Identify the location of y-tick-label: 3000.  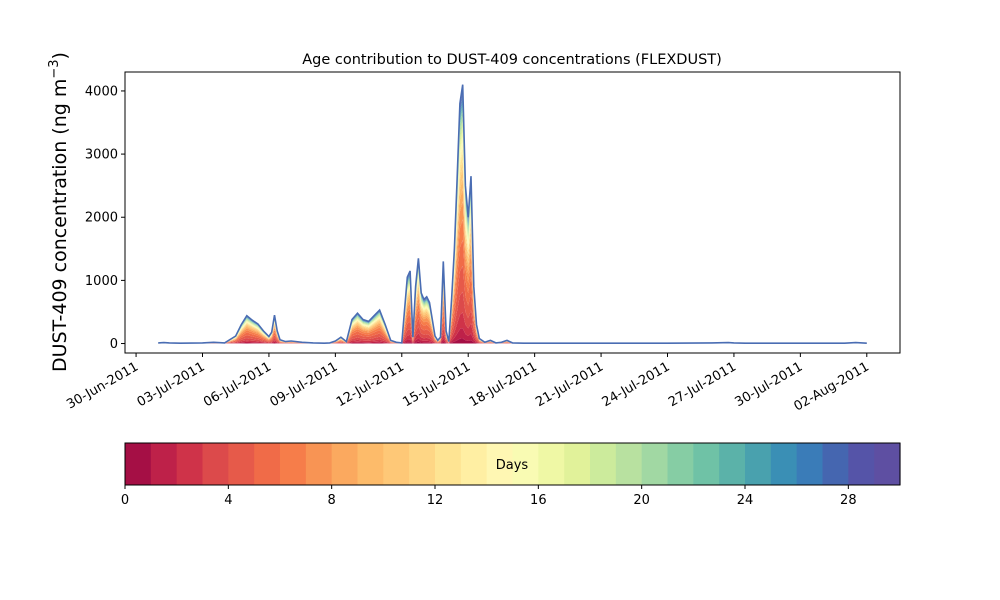
(101, 155).